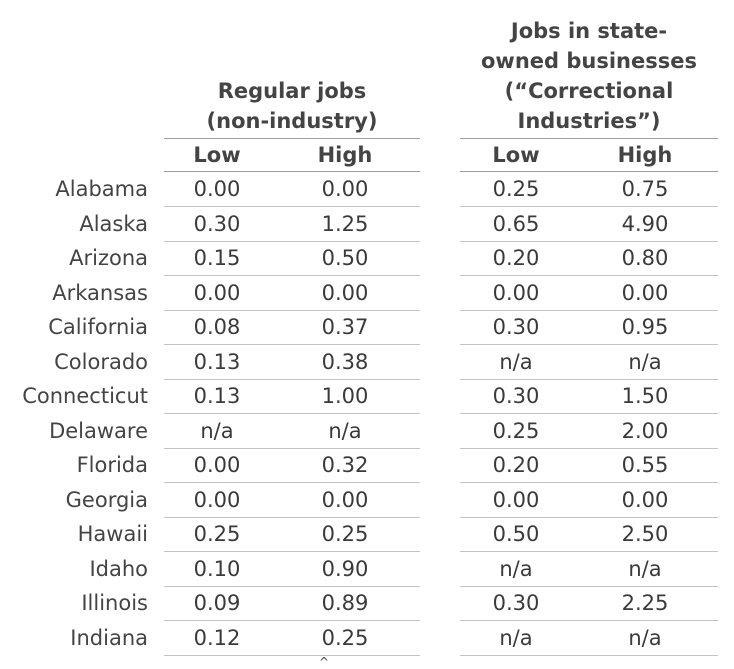 The height and width of the screenshot is (669, 734). What do you see at coordinates (367, 534) in the screenshot?
I see `table-row: Hawaii 0.25 0.25 0.50 2.50` at bounding box center [367, 534].